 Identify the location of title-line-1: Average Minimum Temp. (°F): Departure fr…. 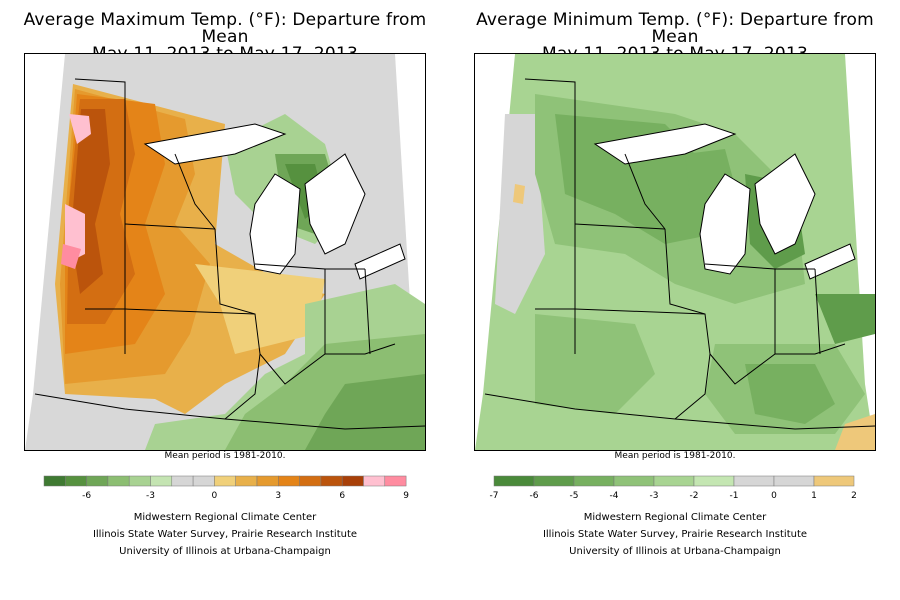
(675, 28).